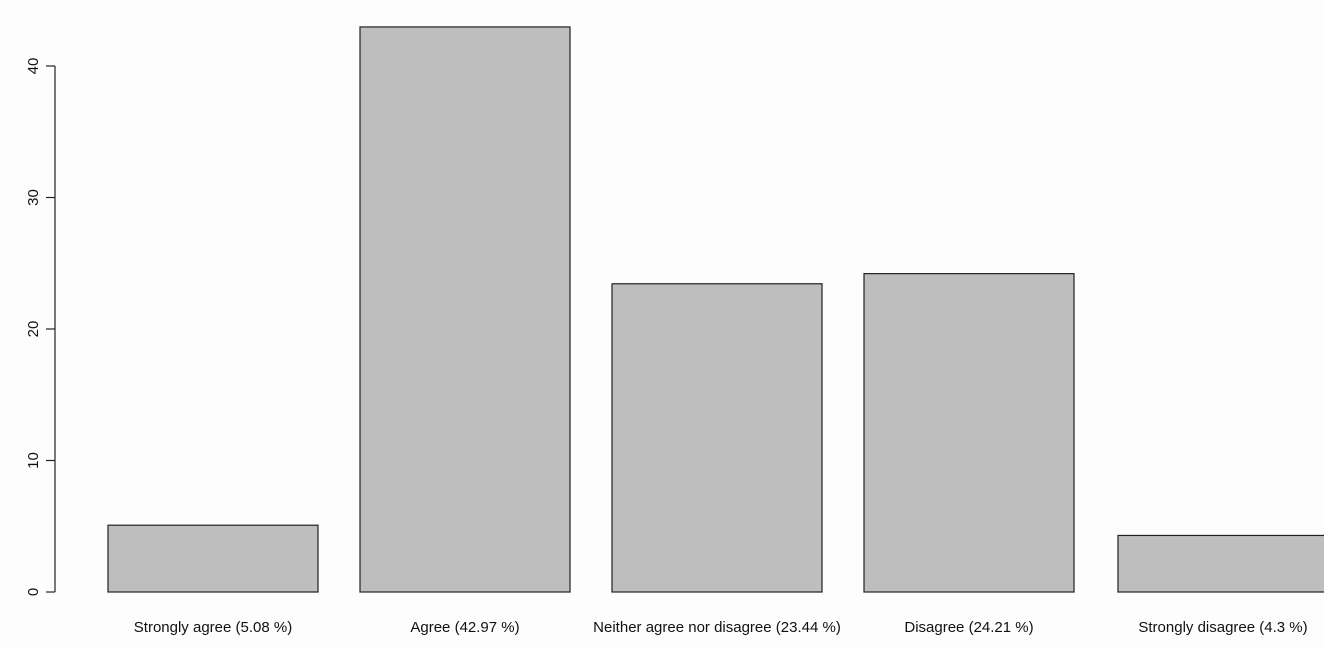 The image size is (1324, 648). I want to click on y-tick-label: 10, so click(33, 460).